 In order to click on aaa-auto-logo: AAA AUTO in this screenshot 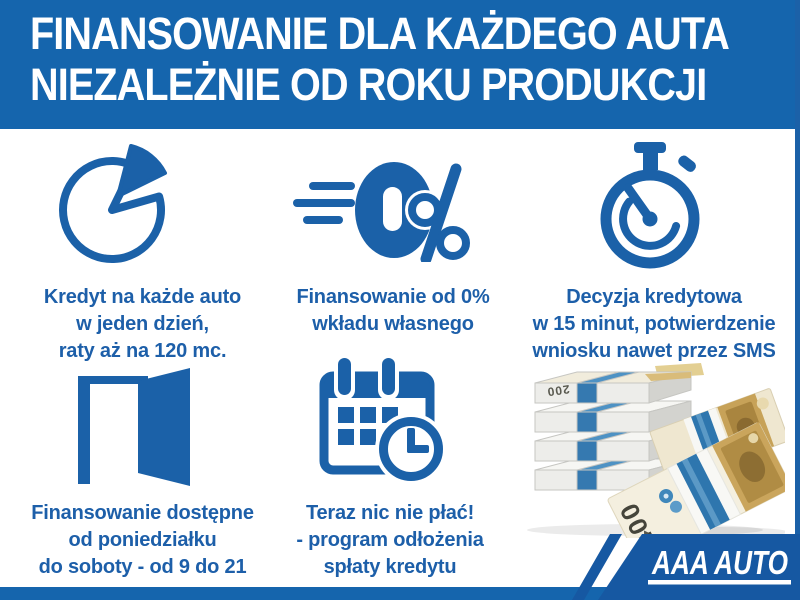, I will do `click(675, 564)`.